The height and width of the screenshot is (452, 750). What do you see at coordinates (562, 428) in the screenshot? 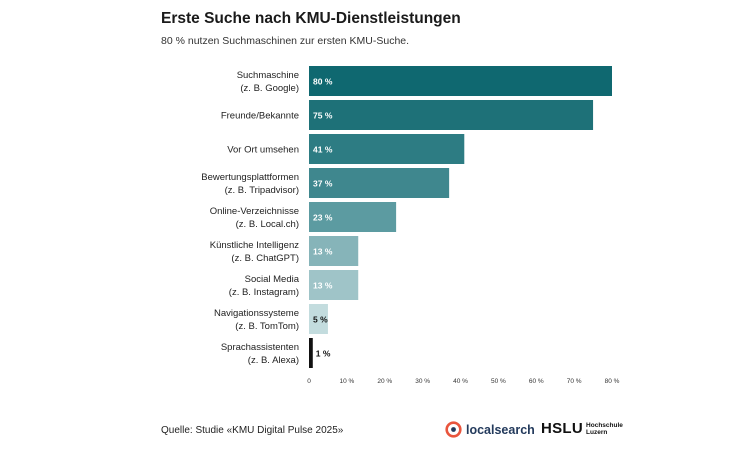
I see `hslu-wordmark: HSLU` at bounding box center [562, 428].